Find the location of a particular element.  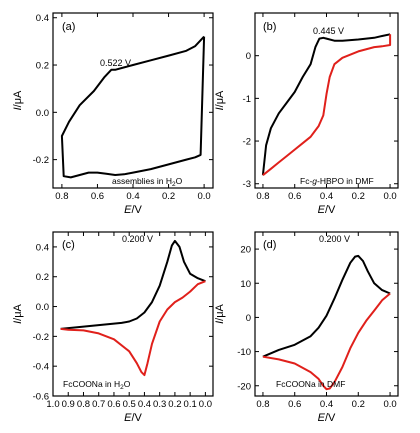

sample-annotation: FcCOONa in DMF is located at coordinates (310, 384).